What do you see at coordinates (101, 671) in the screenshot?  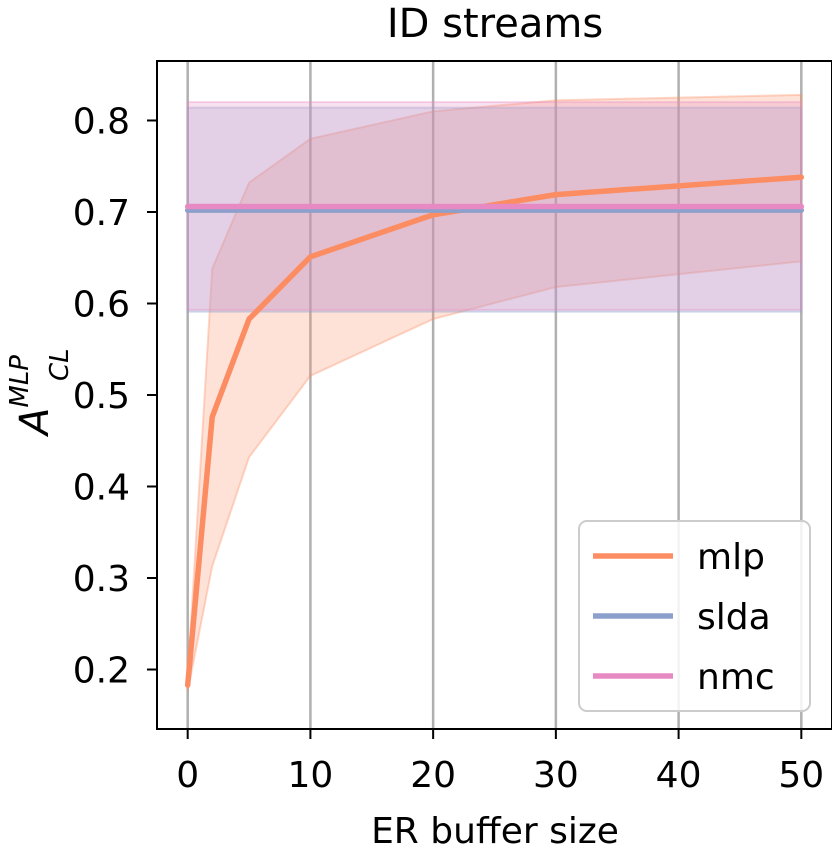 I see `y-tick-label-0.2: 0.2` at bounding box center [101, 671].